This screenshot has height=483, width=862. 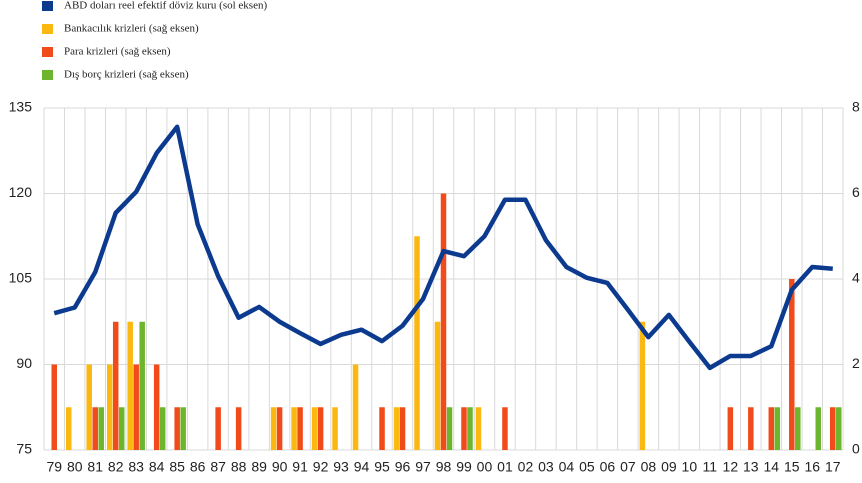 What do you see at coordinates (423, 467) in the screenshot?
I see `x-tick-label: 97` at bounding box center [423, 467].